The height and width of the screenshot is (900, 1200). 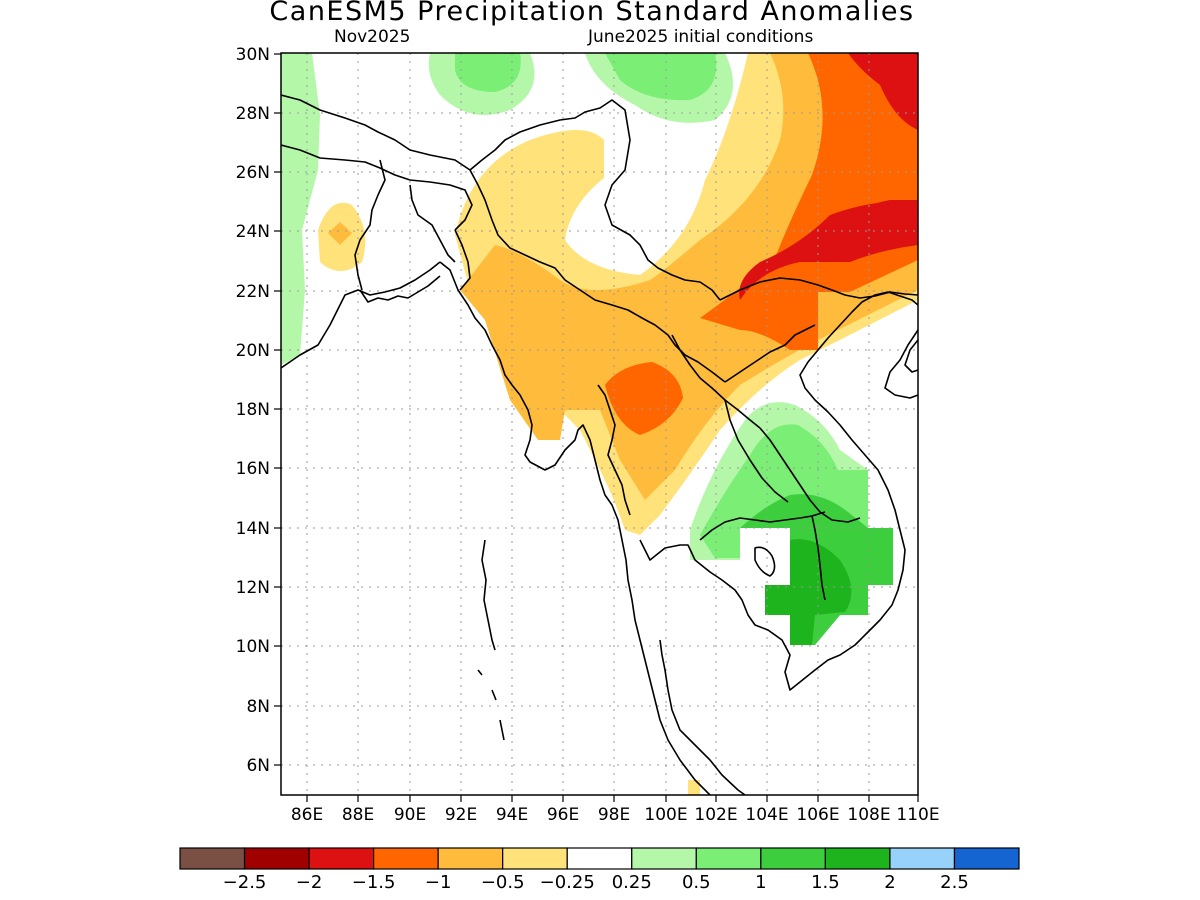 What do you see at coordinates (760, 882) in the screenshot?
I see `colorbar-label: 1` at bounding box center [760, 882].